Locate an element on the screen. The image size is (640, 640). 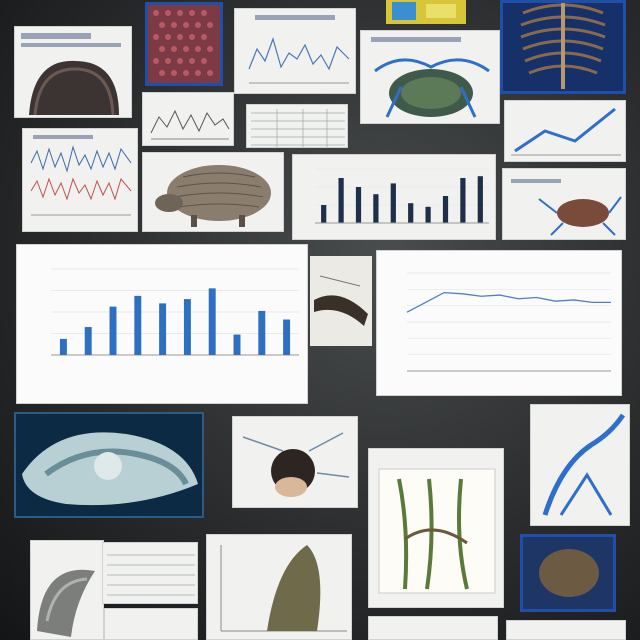
small-bar-chart is located at coordinates (394, 197).